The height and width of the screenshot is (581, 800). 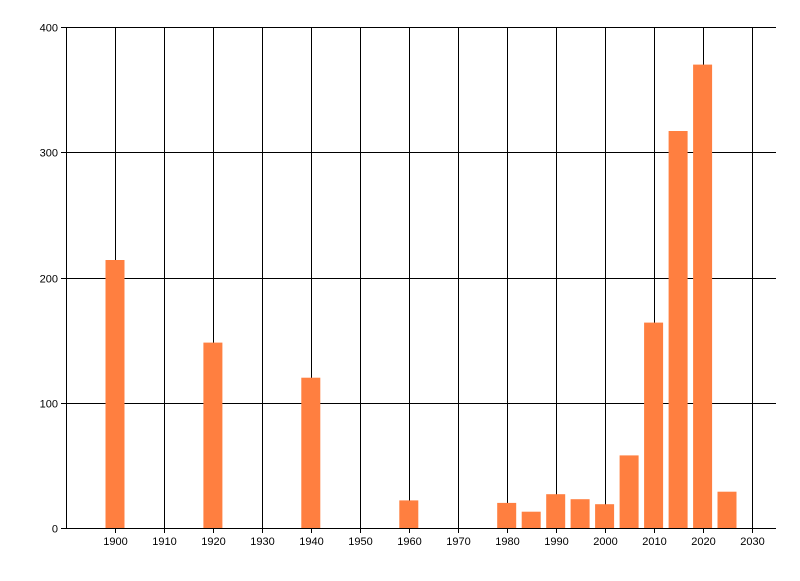 What do you see at coordinates (507, 542) in the screenshot?
I see `x-tick-label: 1980` at bounding box center [507, 542].